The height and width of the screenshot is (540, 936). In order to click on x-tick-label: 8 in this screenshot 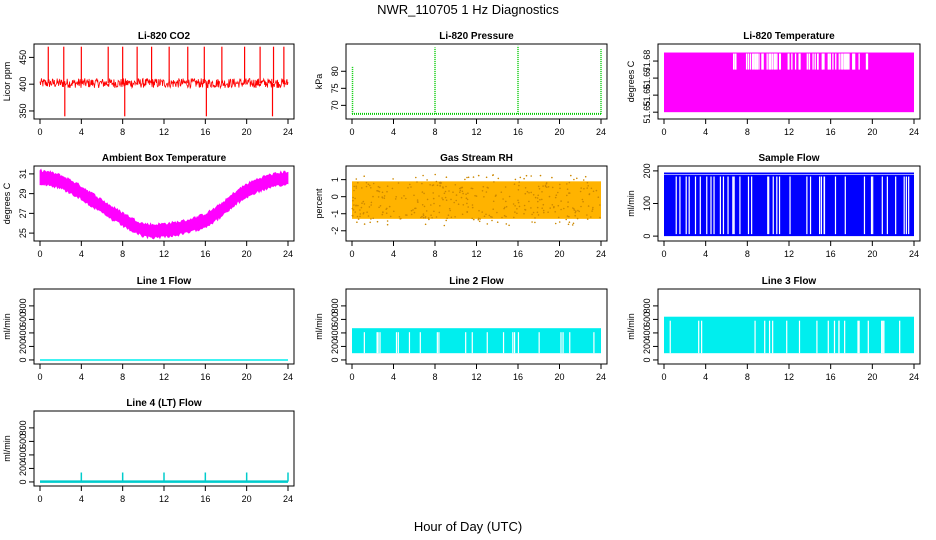, I will do `click(747, 254)`.